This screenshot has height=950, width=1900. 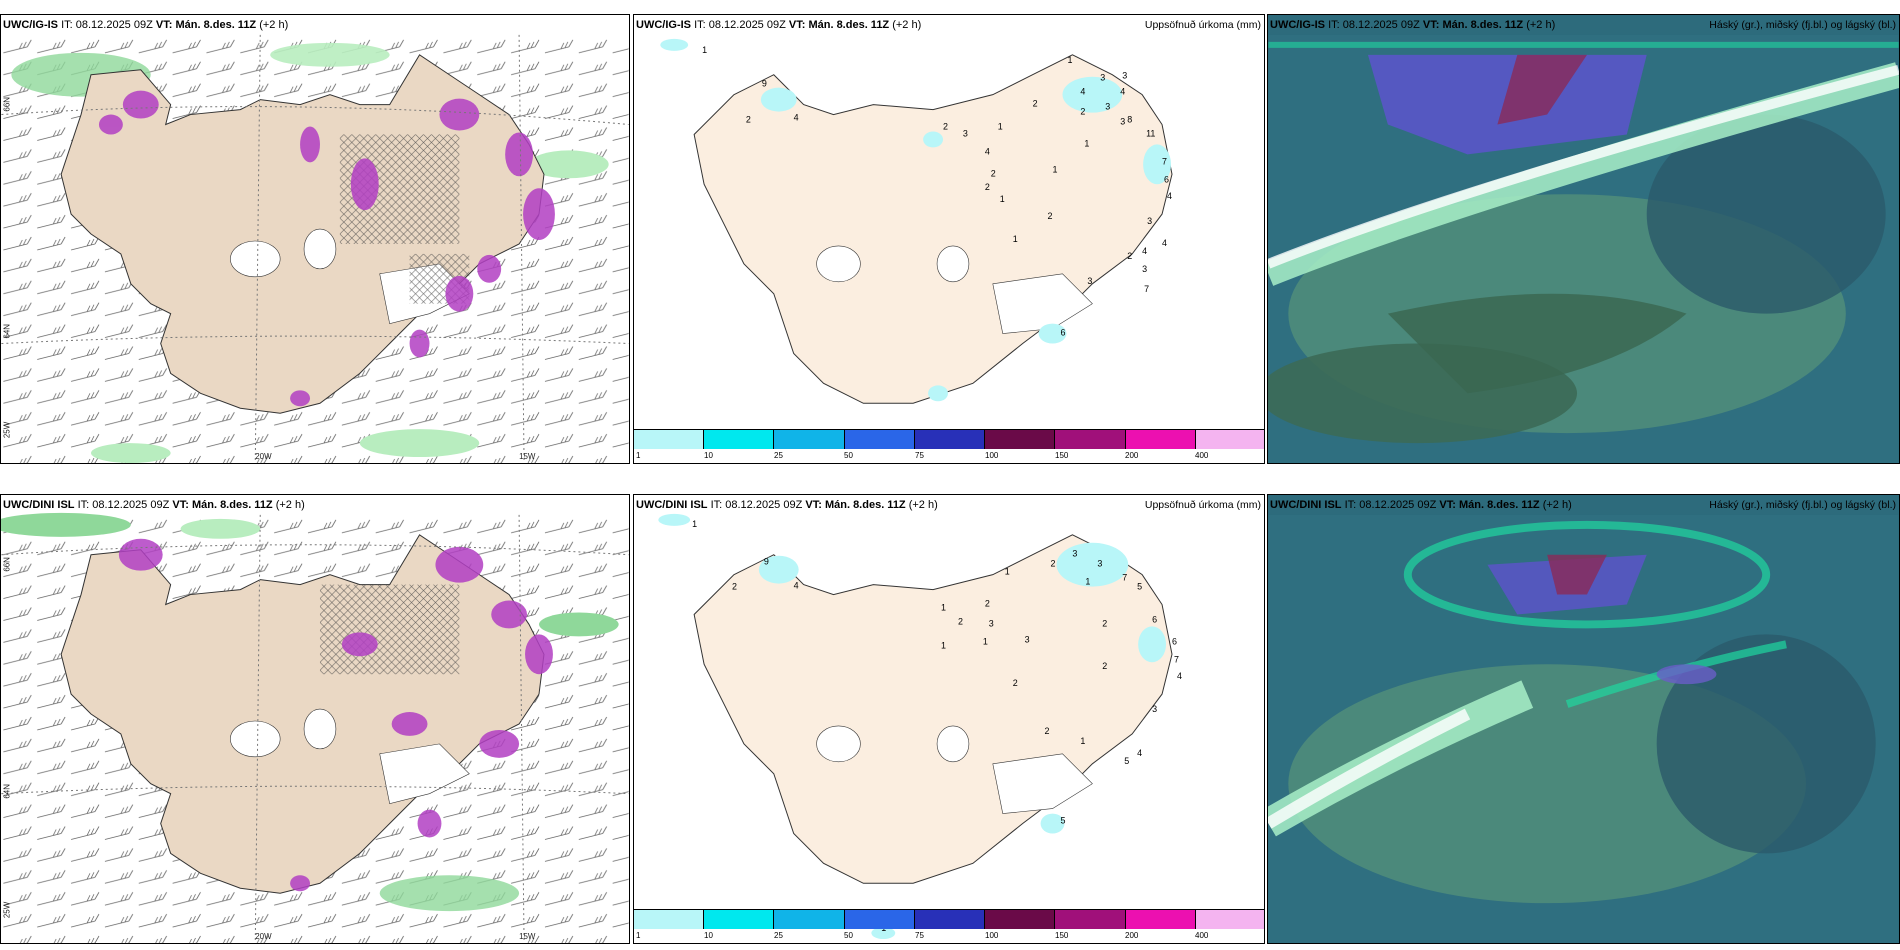 I want to click on svg-text: 11, so click(x=1150, y=133).